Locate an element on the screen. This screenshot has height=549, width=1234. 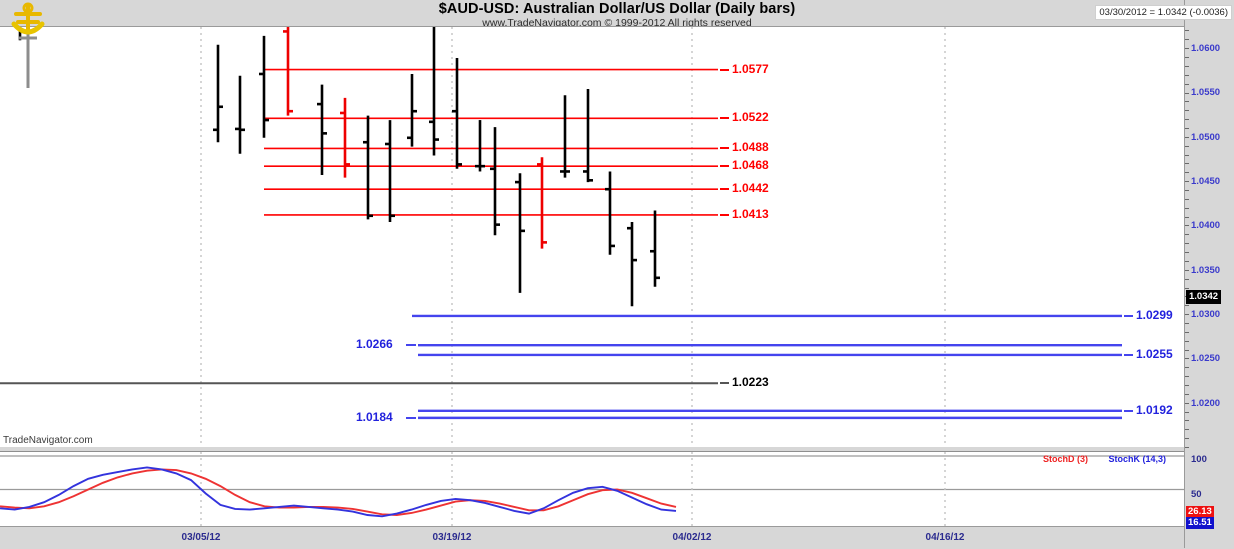
legend-stoch-d: StochD (3) is located at coordinates (1065, 459).